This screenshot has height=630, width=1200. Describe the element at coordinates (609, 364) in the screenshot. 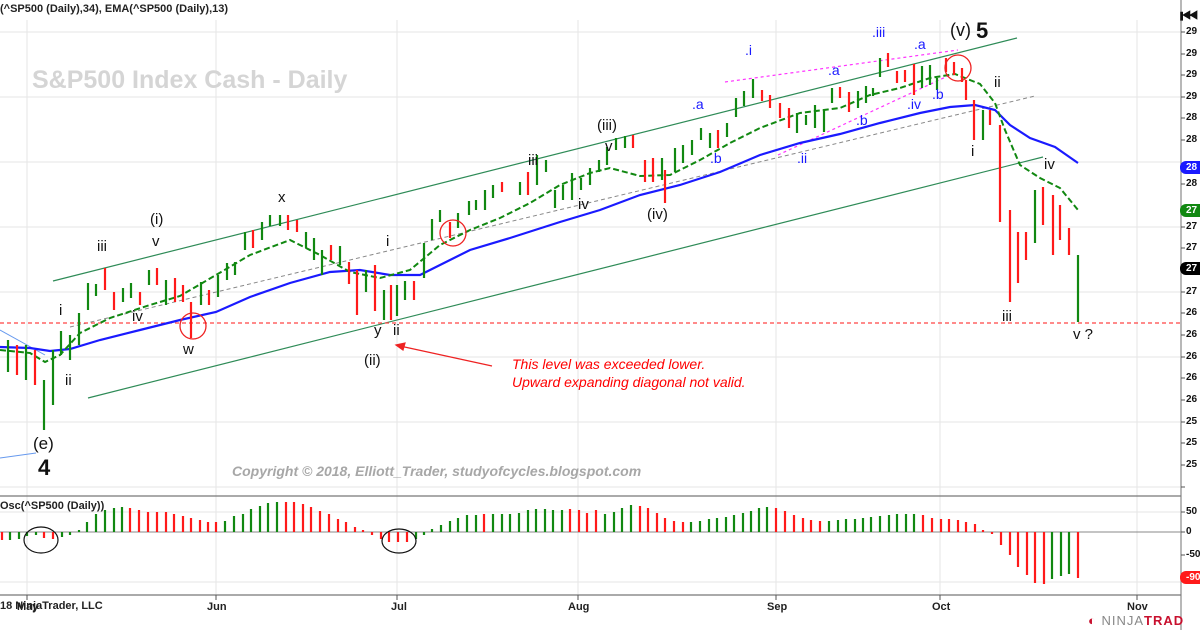

I see `annotation-line-1: This level was exceeded lower.` at that location.